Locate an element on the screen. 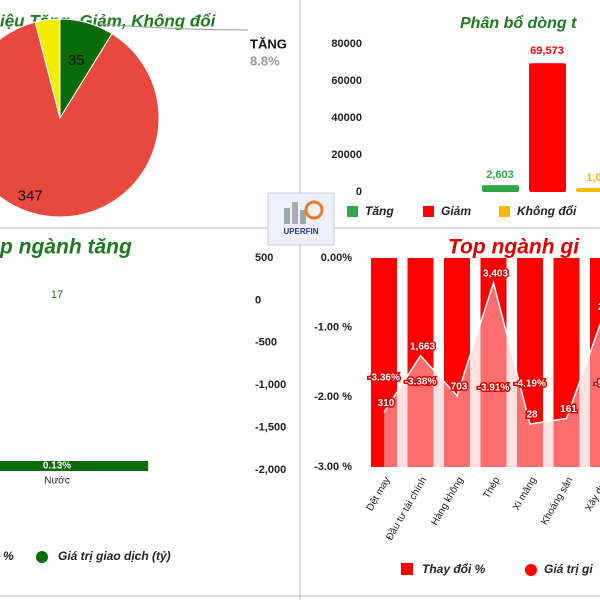 The width and height of the screenshot is (600, 600). legend-label: Thay đổi % is located at coordinates (454, 569).